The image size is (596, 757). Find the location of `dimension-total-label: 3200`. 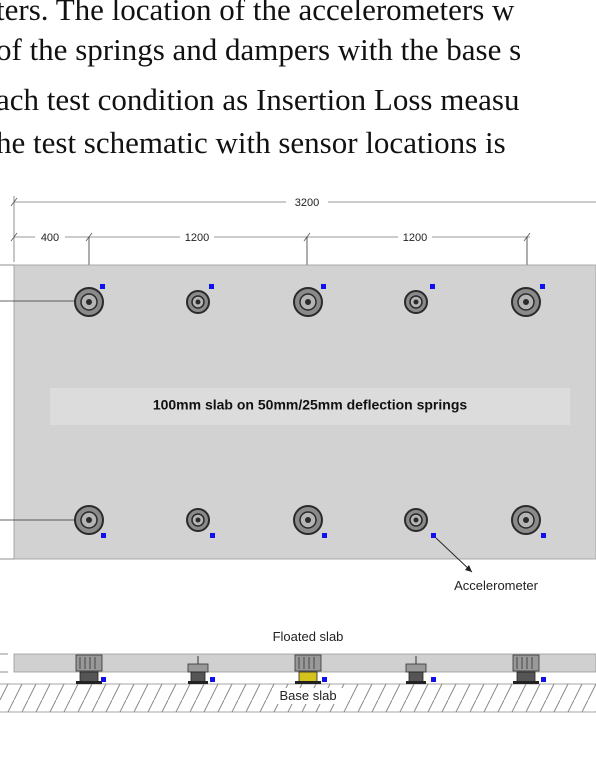

dimension-total-label: 3200 is located at coordinates (307, 203).